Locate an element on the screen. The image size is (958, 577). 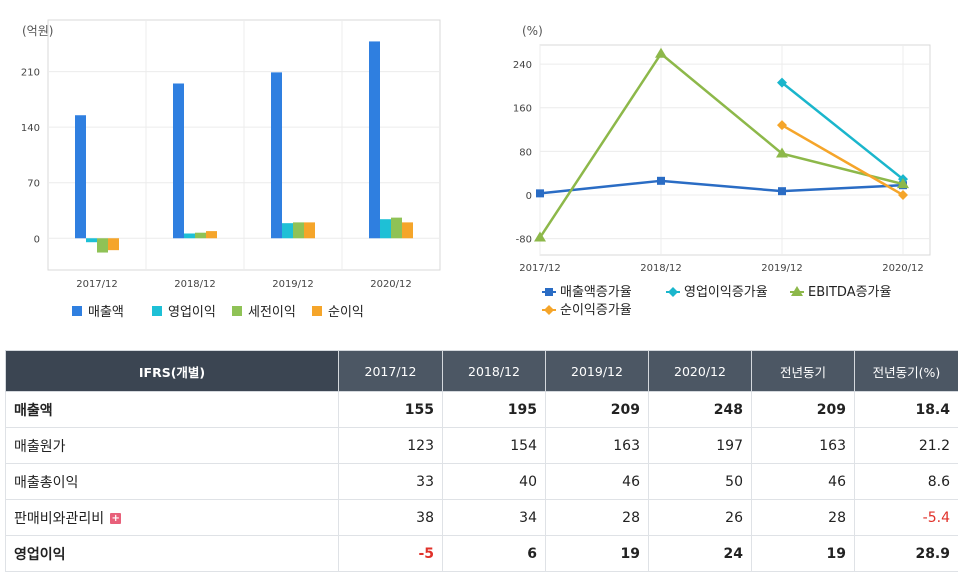
row-label: 매출액 is located at coordinates (172, 409).